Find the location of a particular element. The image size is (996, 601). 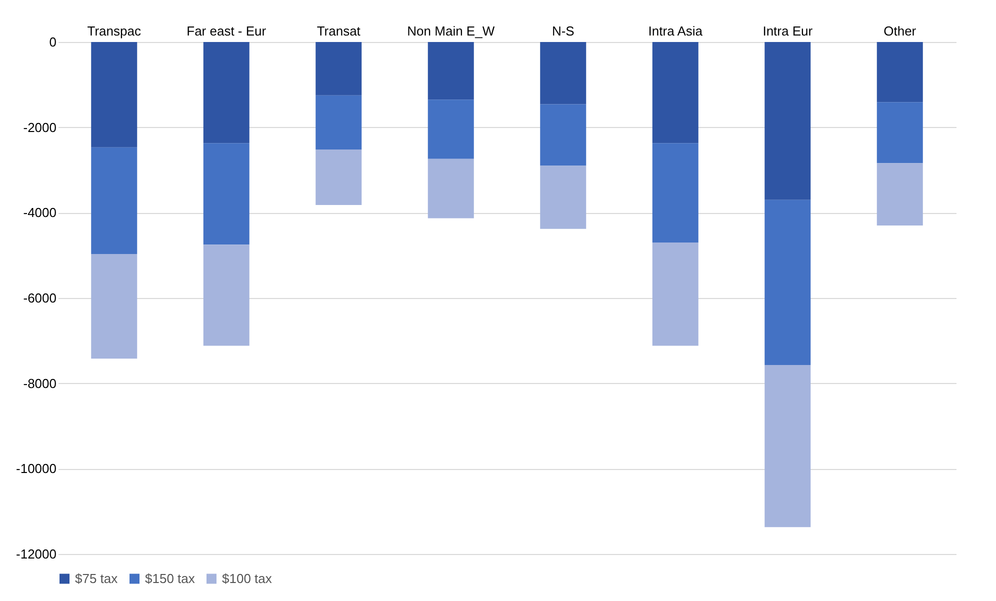

legend-label: $100 tax is located at coordinates (247, 578).